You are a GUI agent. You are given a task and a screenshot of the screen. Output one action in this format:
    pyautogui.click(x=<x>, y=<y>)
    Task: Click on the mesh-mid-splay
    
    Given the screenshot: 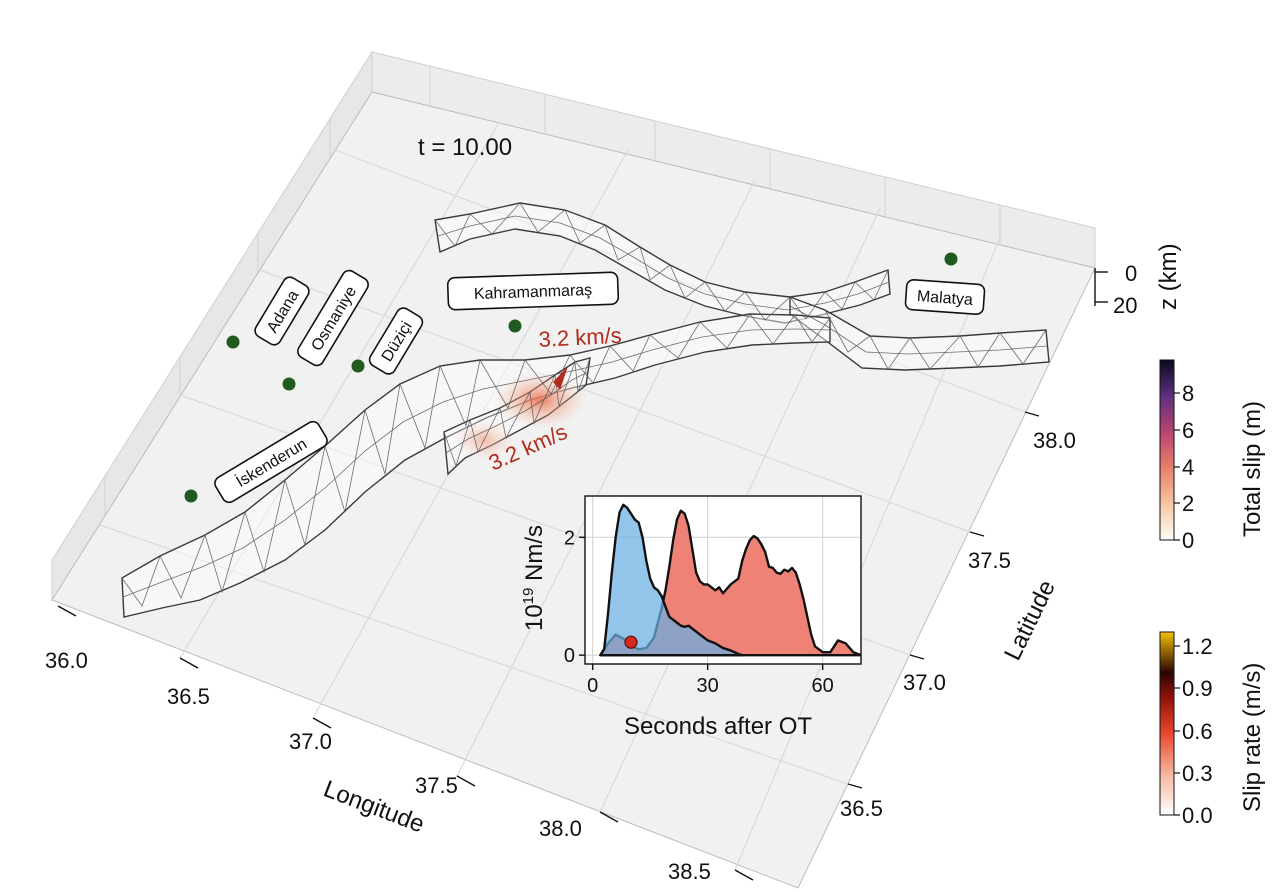 What is the action you would take?
    pyautogui.click(x=517, y=412)
    